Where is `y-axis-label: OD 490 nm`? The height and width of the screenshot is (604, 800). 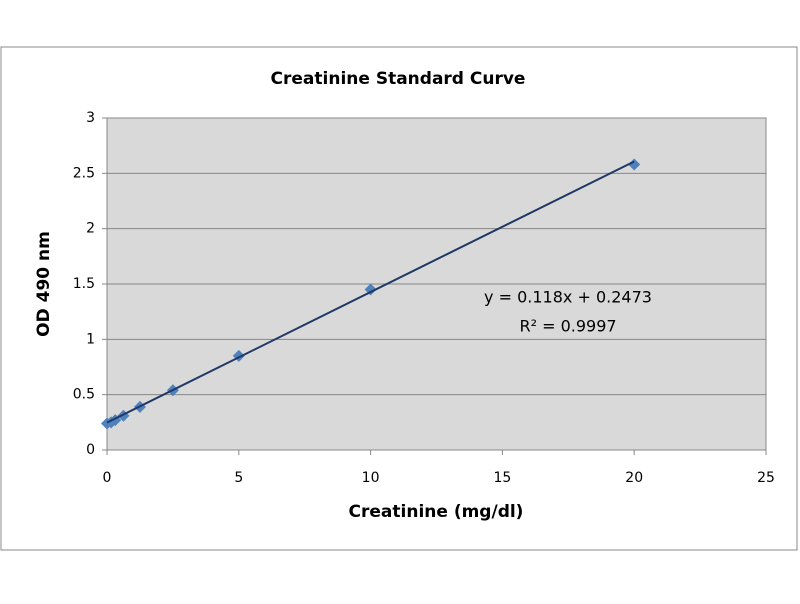 y-axis-label: OD 490 nm is located at coordinates (44, 284).